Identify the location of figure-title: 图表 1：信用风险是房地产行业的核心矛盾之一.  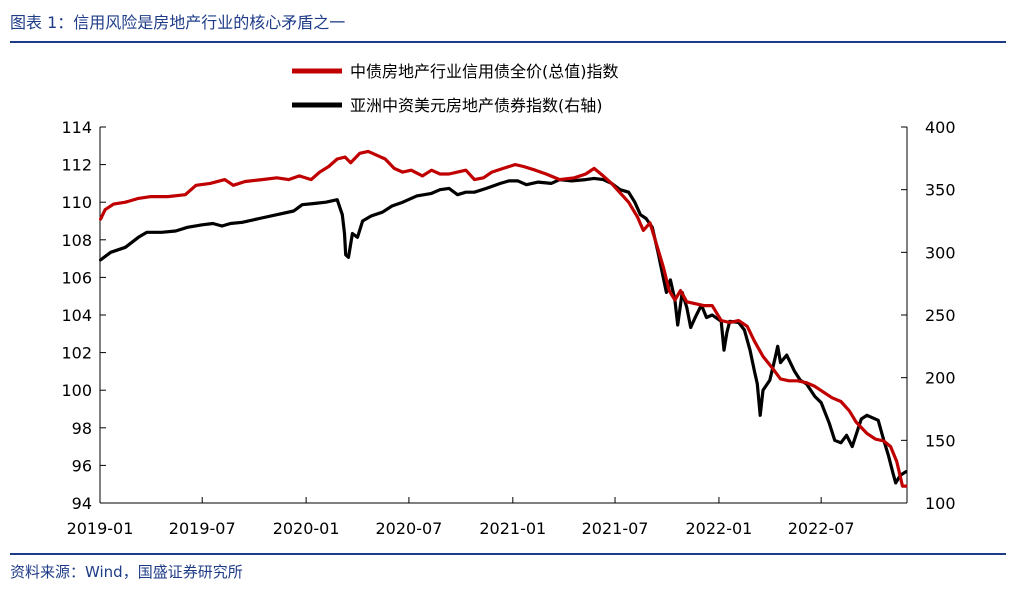
(178, 22).